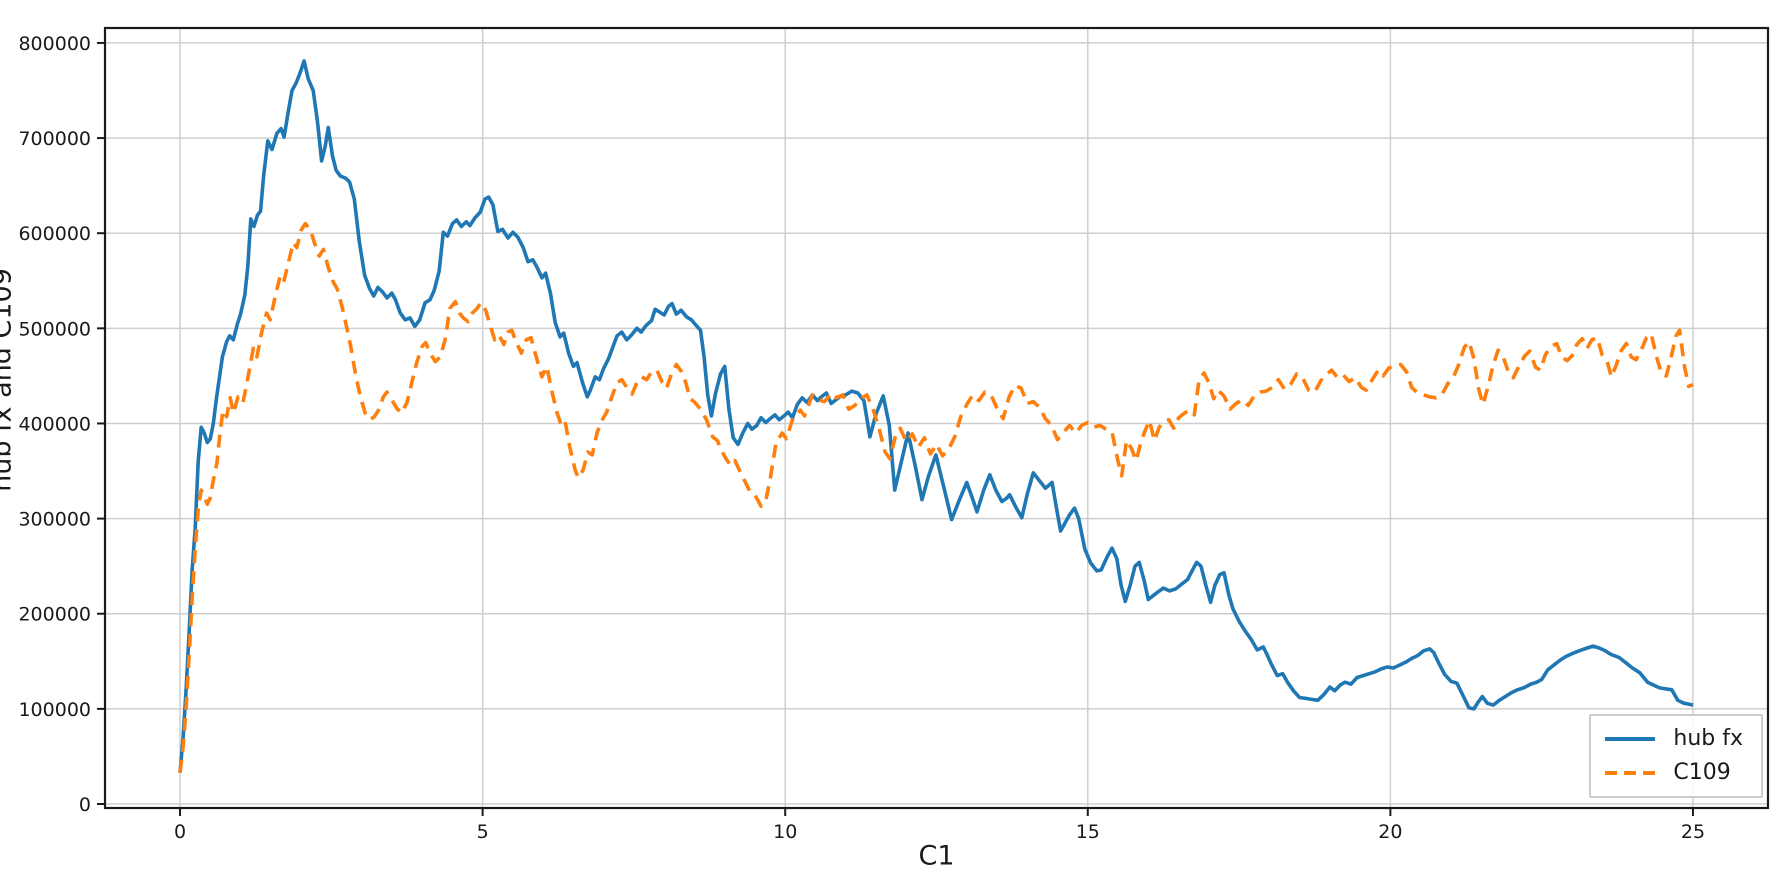 The width and height of the screenshot is (1788, 878). What do you see at coordinates (54, 139) in the screenshot?
I see `y-tick-label: 700000` at bounding box center [54, 139].